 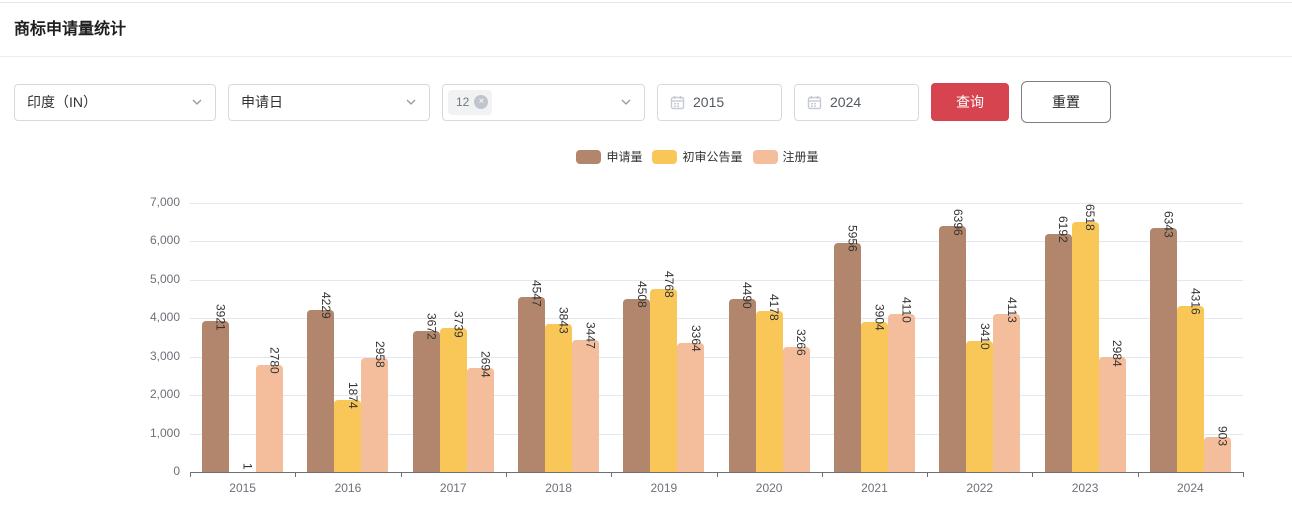 I want to click on x-axis-tick-label: 2015, so click(x=242, y=488).